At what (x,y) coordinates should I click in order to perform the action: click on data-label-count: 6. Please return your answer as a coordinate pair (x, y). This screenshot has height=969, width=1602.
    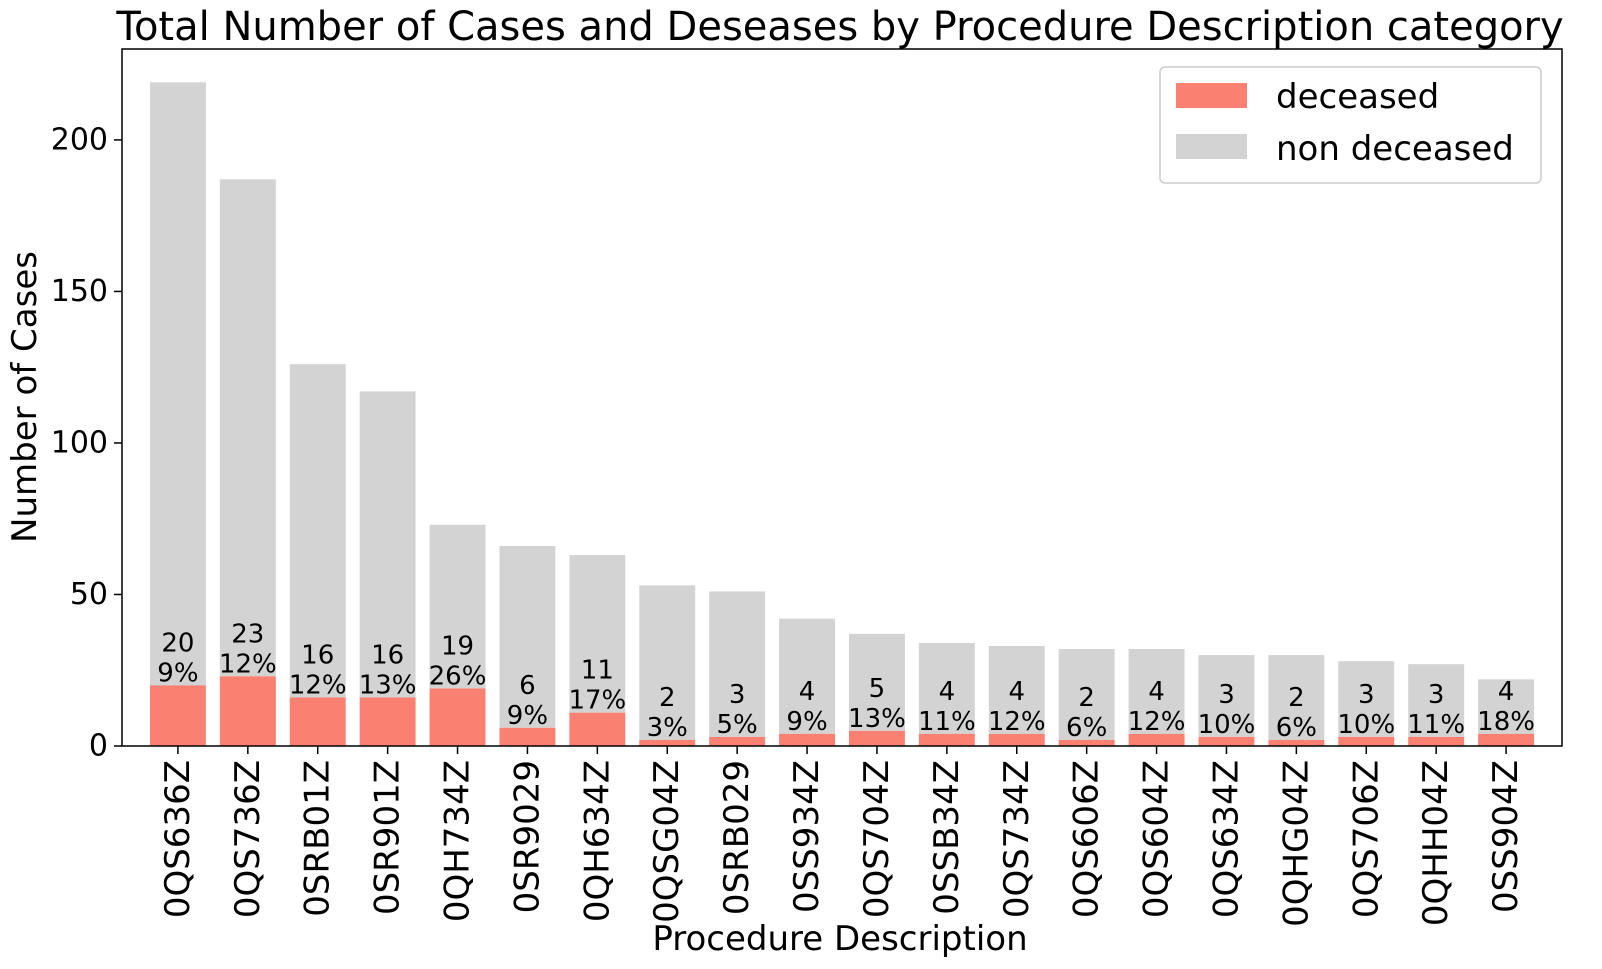
    Looking at the image, I should click on (527, 686).